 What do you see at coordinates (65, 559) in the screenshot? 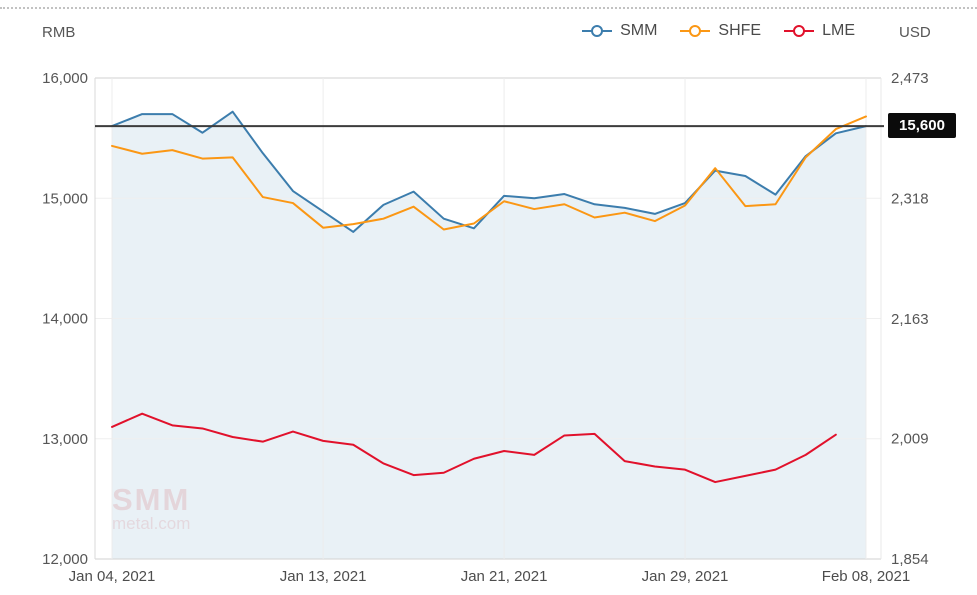
I see `y-tick-label-left: 12,000` at bounding box center [65, 559].